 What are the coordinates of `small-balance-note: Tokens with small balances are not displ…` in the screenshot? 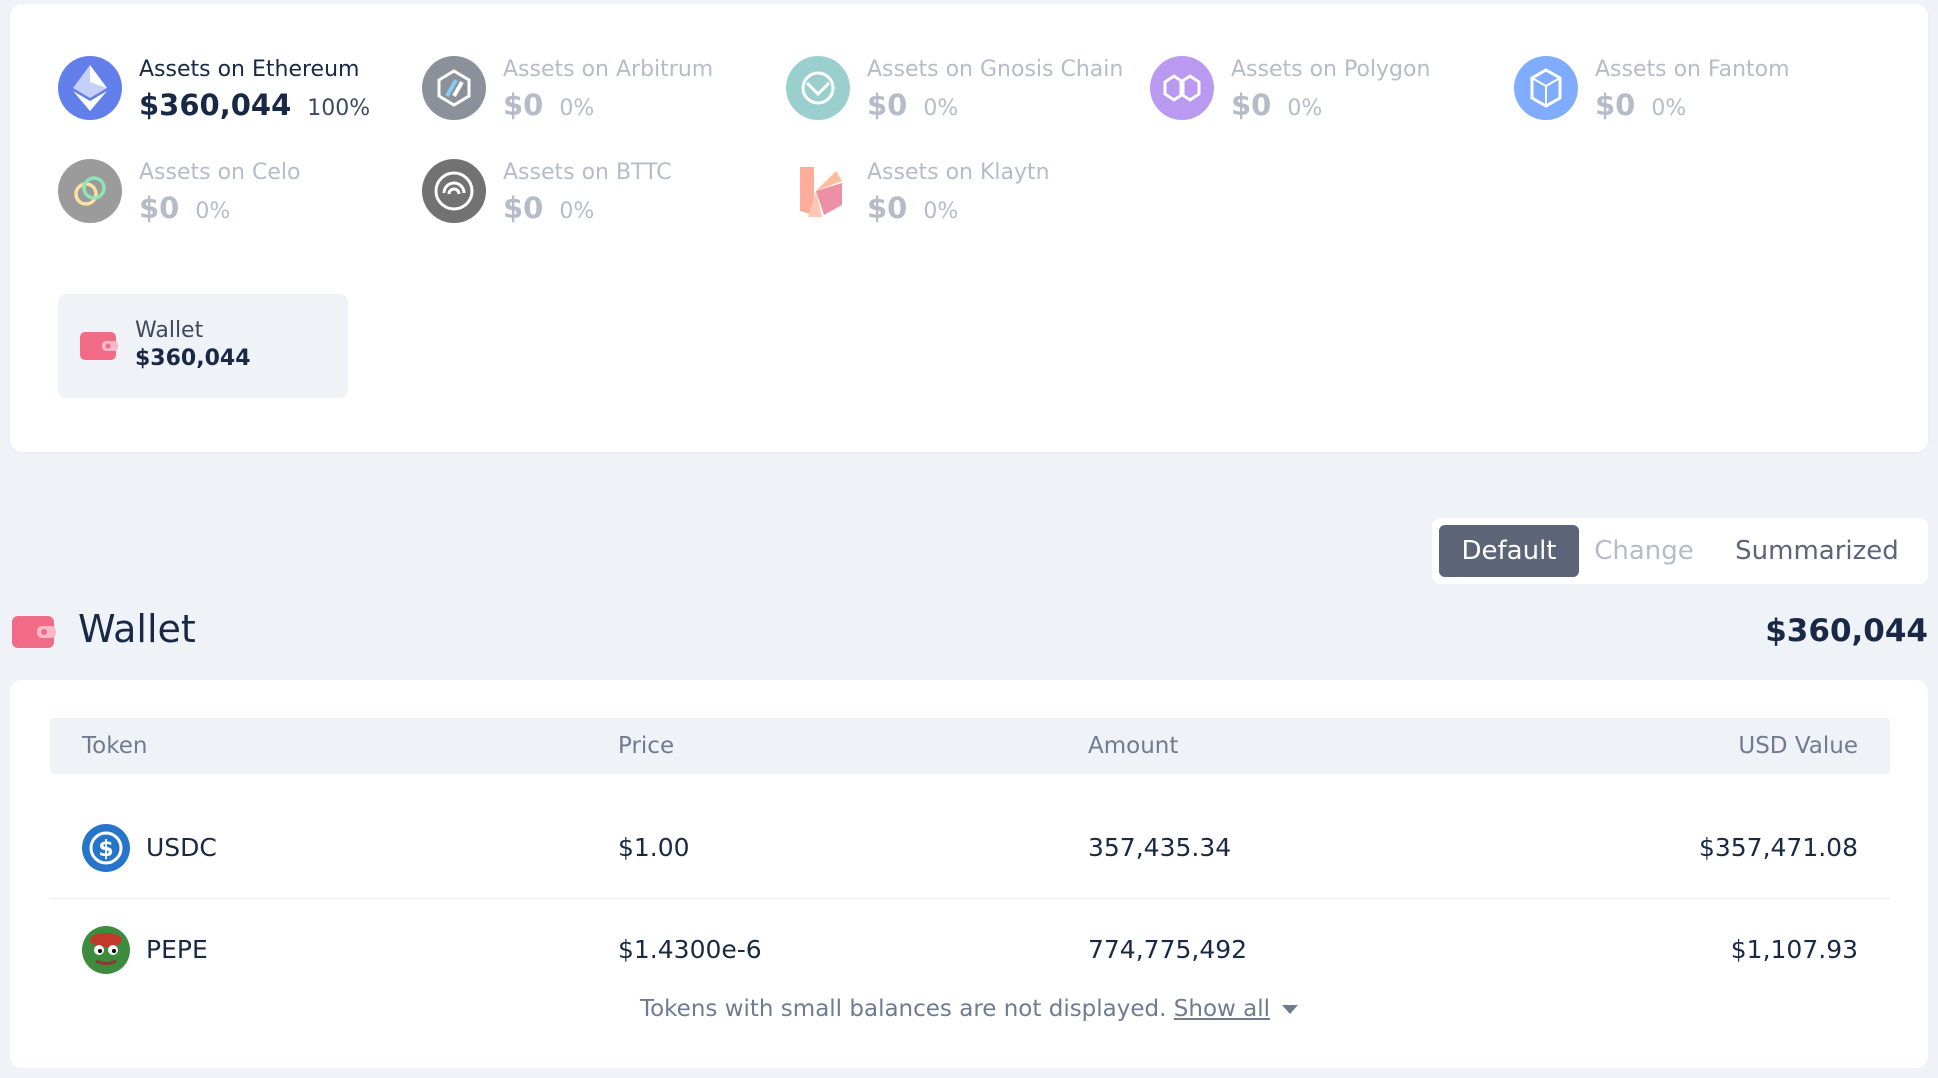 It's located at (969, 1009).